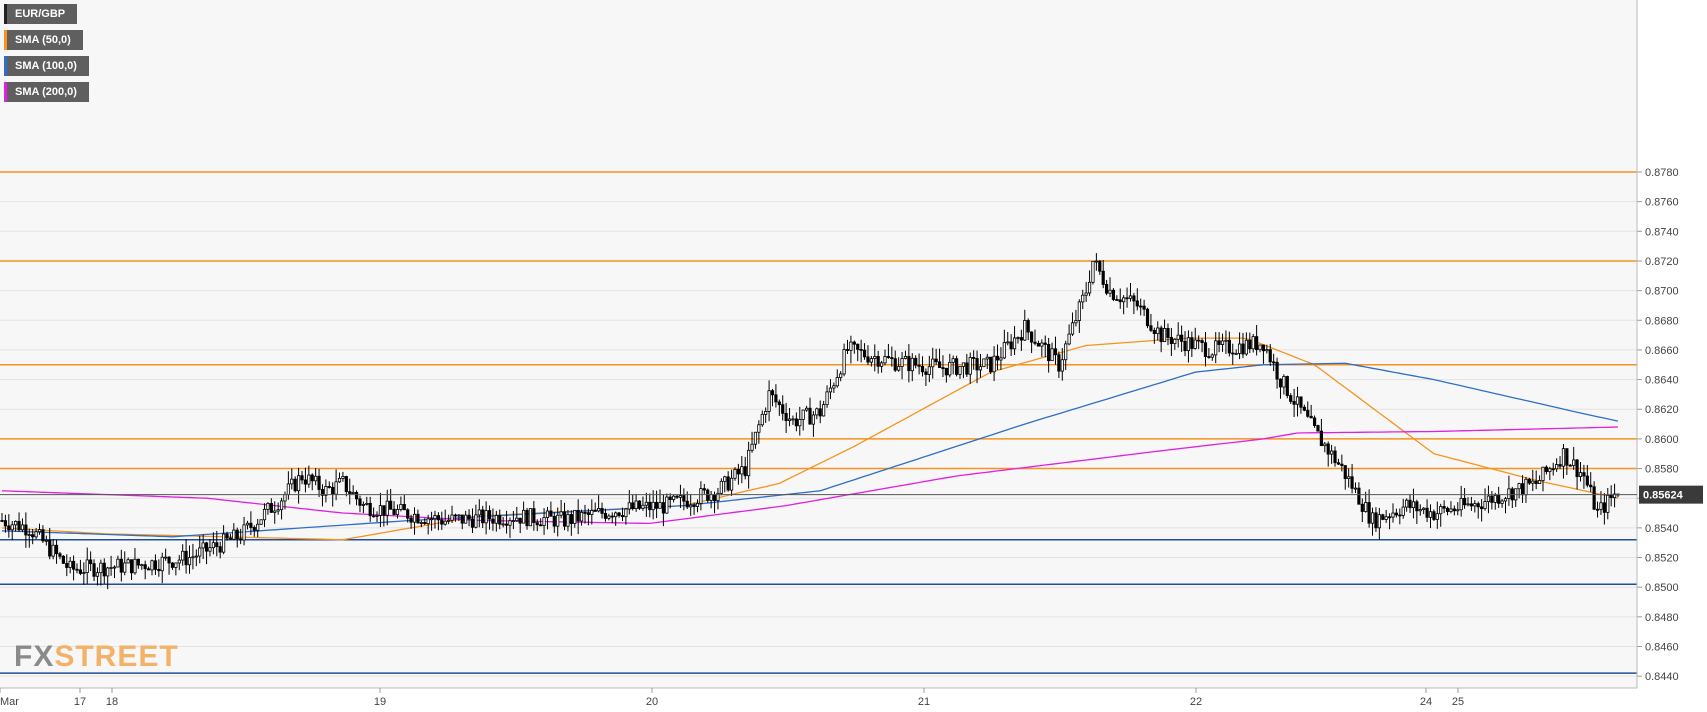 The width and height of the screenshot is (1707, 712). What do you see at coordinates (46, 66) in the screenshot?
I see `legend-item-sma100: SMA (100,0)` at bounding box center [46, 66].